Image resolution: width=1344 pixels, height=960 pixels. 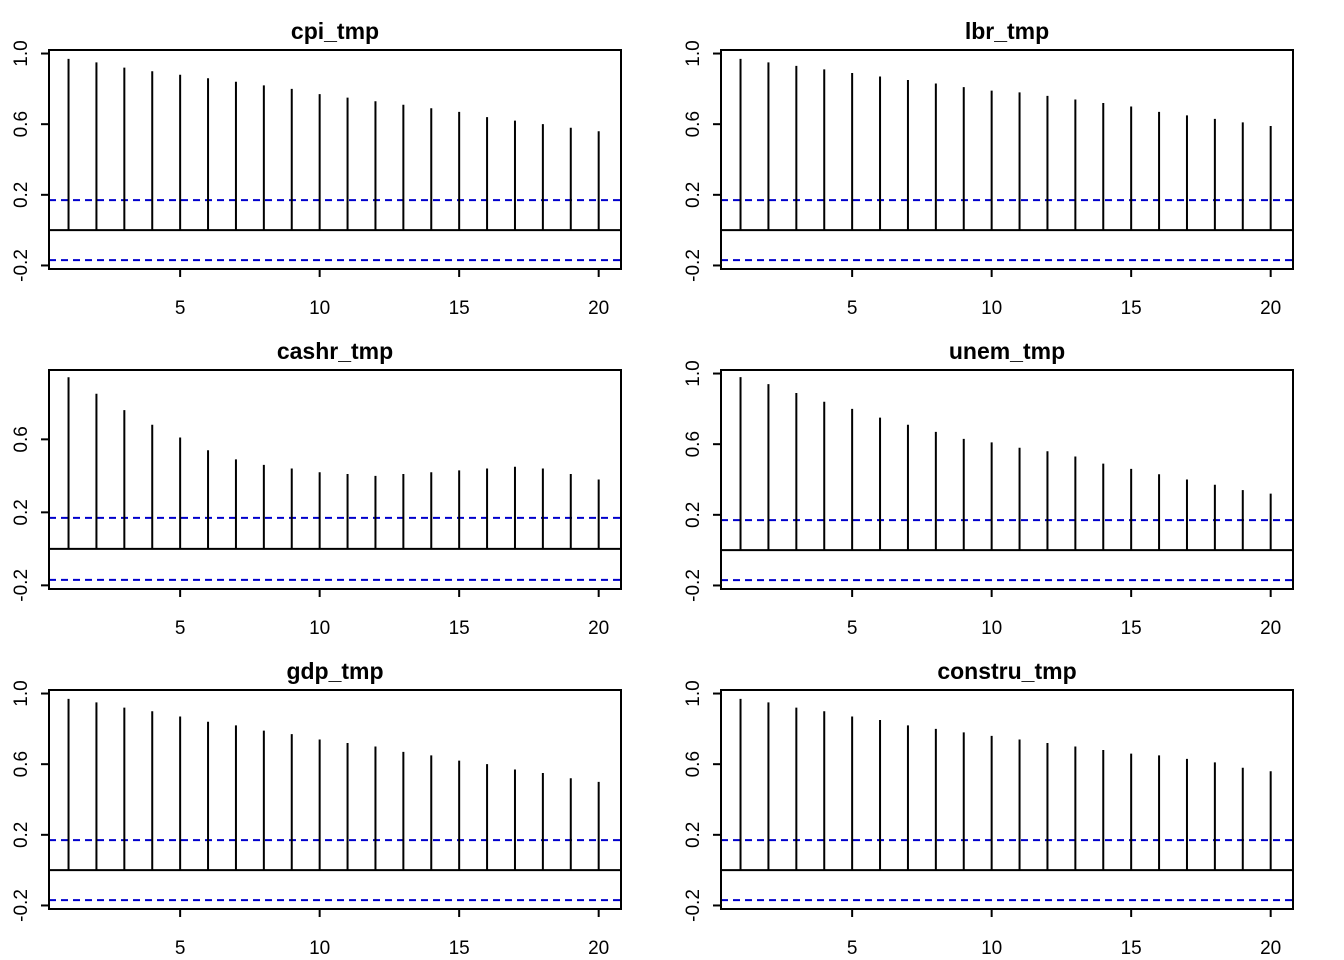 I want to click on acf-panel-1: lbr_tmp 5 10 15 20 1.0 0.6 0.2 -0.2, so click(x=988, y=168).